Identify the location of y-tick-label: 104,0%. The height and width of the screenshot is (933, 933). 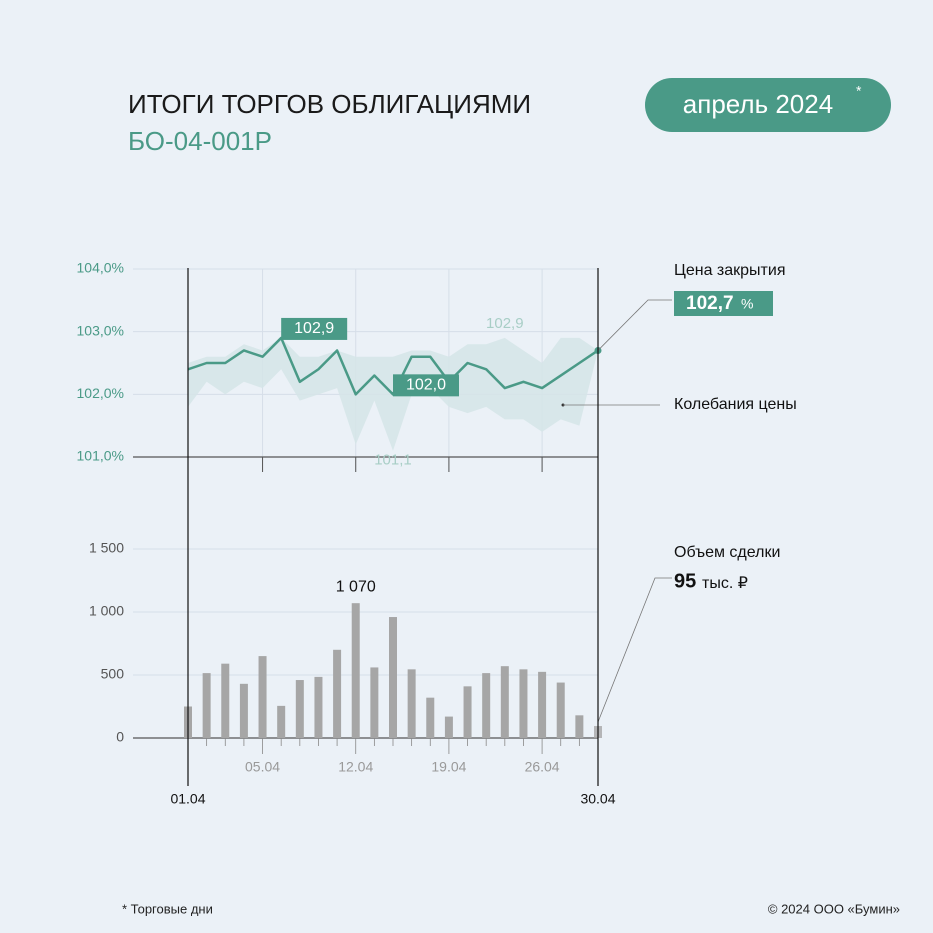
(100, 268).